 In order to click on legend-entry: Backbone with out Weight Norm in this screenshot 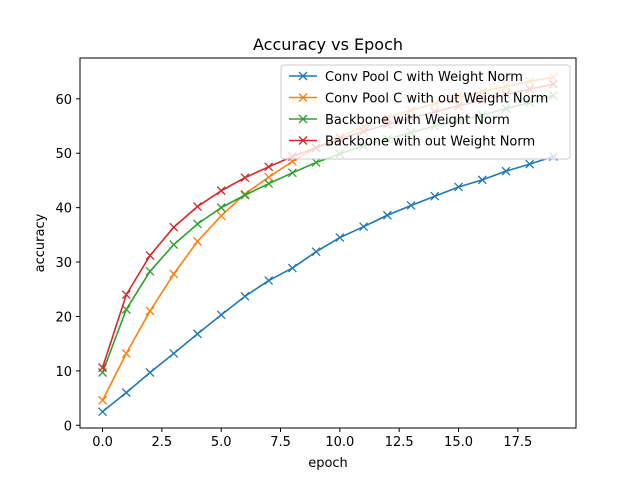, I will do `click(412, 142)`.